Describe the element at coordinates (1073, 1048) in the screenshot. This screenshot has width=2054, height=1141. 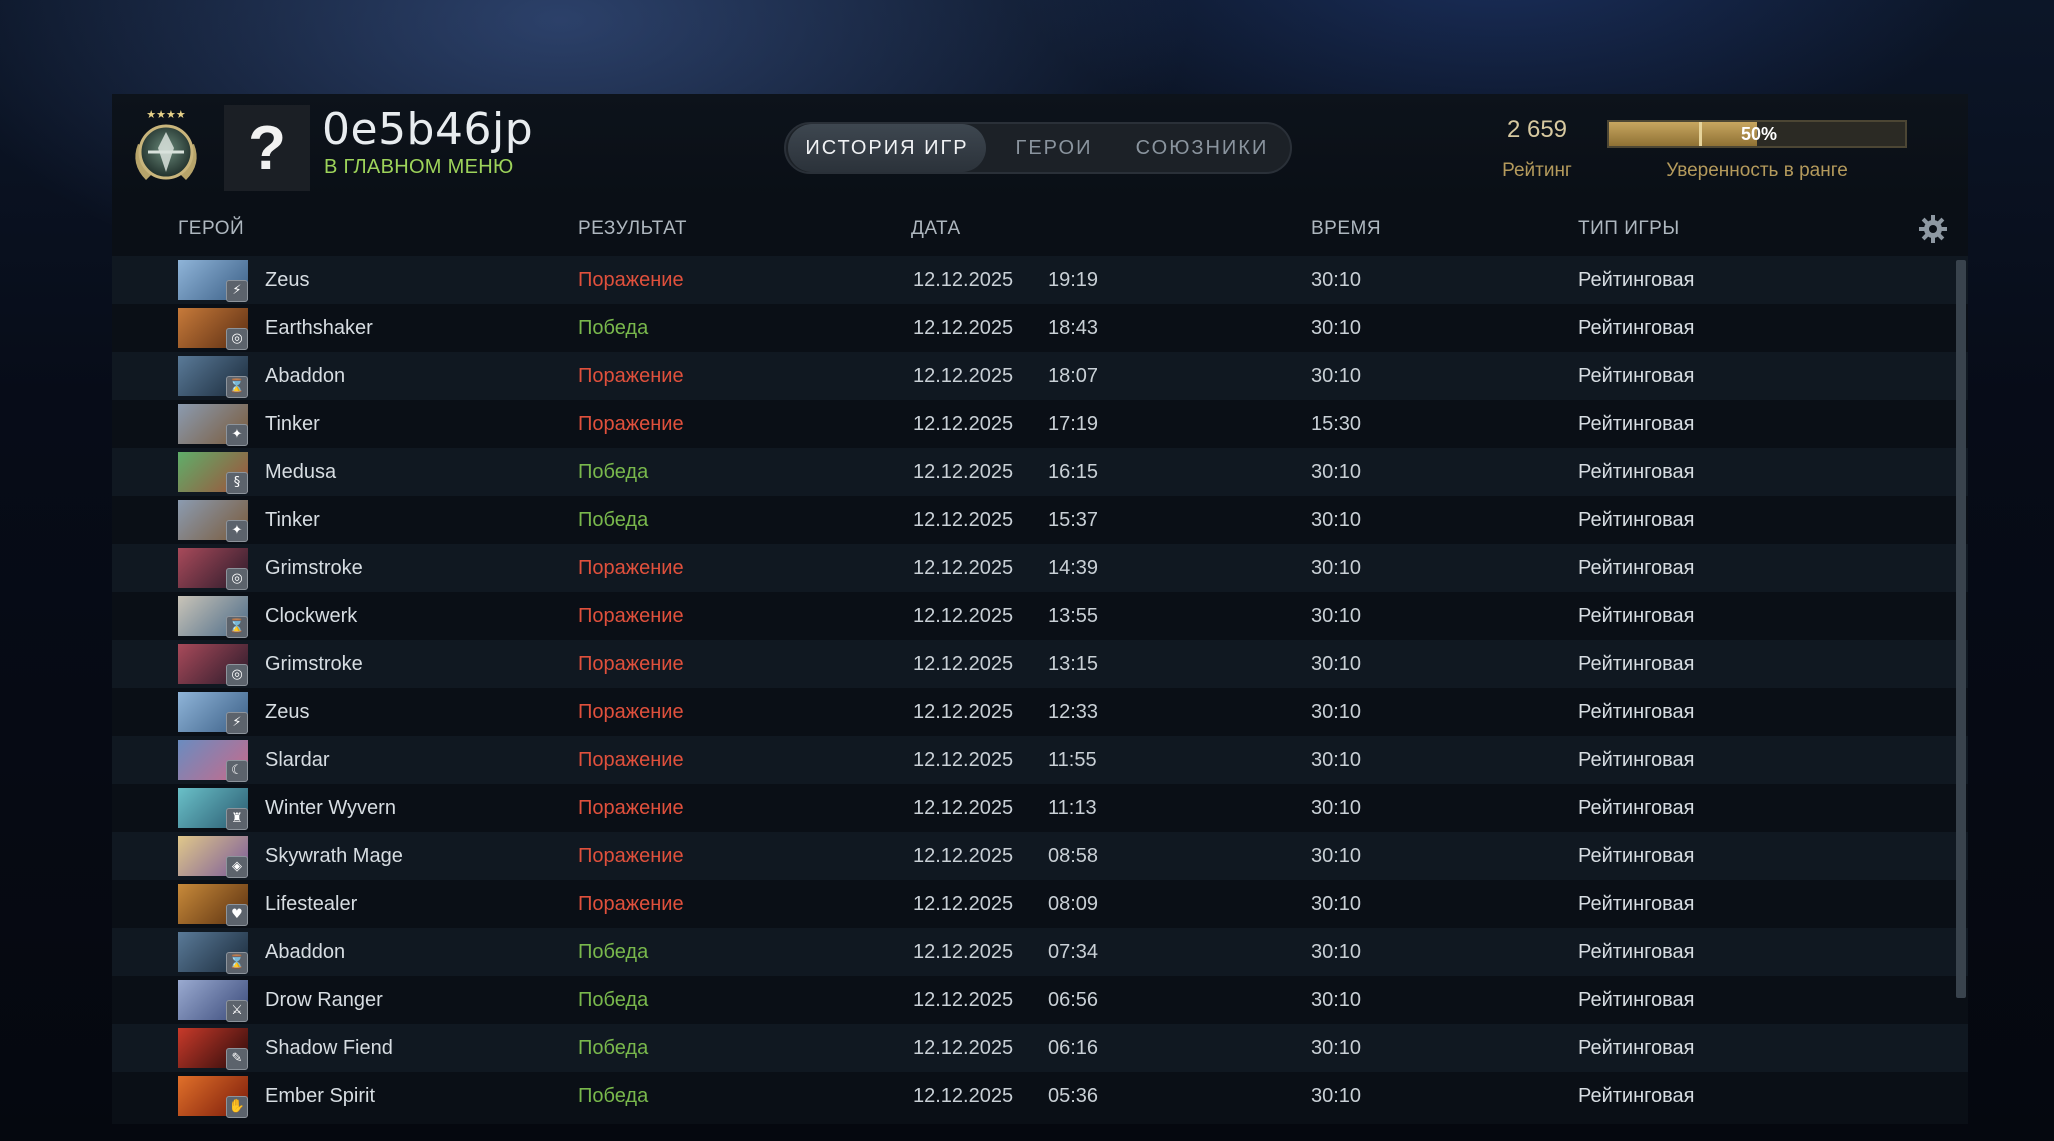
I see `match-start-time: 06:16` at that location.